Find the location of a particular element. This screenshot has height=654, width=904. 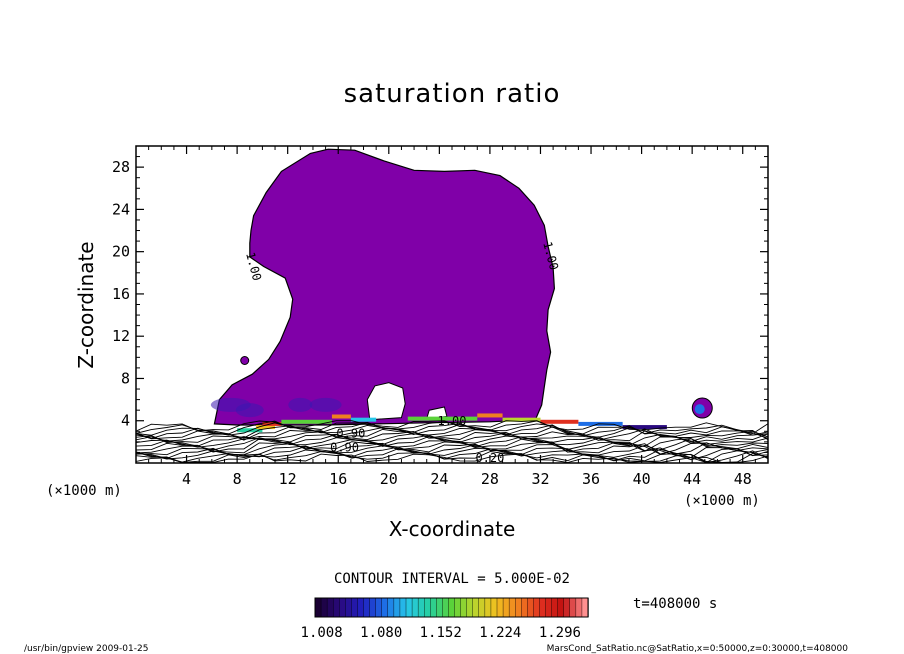

contour-interval: CONTOUR INTERVAL = 5.000E-02 is located at coordinates (452, 579).